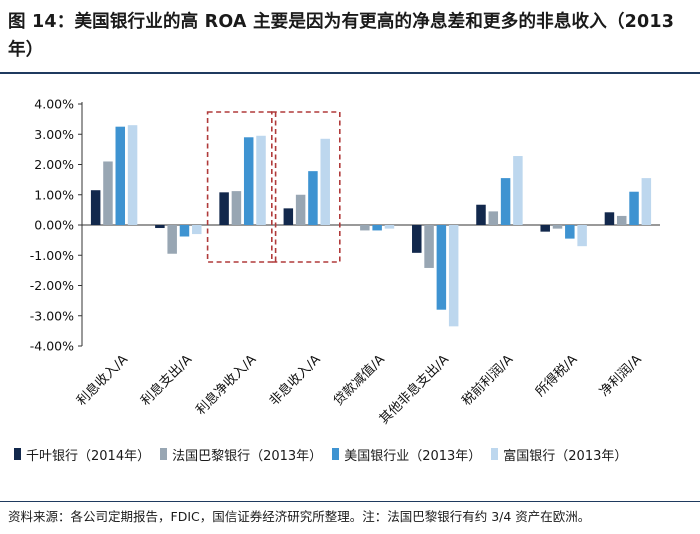 The width and height of the screenshot is (700, 534). Describe the element at coordinates (54, 194) in the screenshot. I see `y-tick-label: 1.00%` at that location.